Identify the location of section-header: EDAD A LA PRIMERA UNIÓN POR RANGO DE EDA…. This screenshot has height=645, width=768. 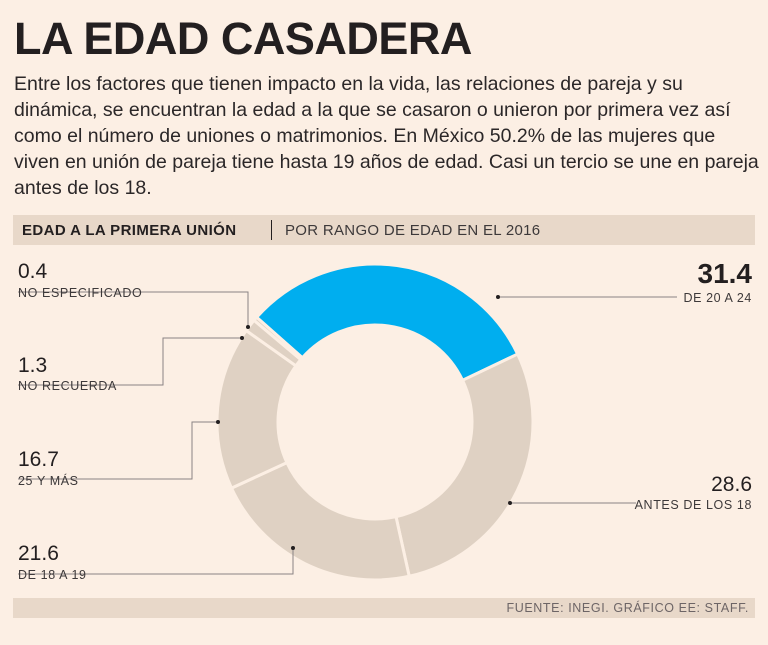
(384, 230).